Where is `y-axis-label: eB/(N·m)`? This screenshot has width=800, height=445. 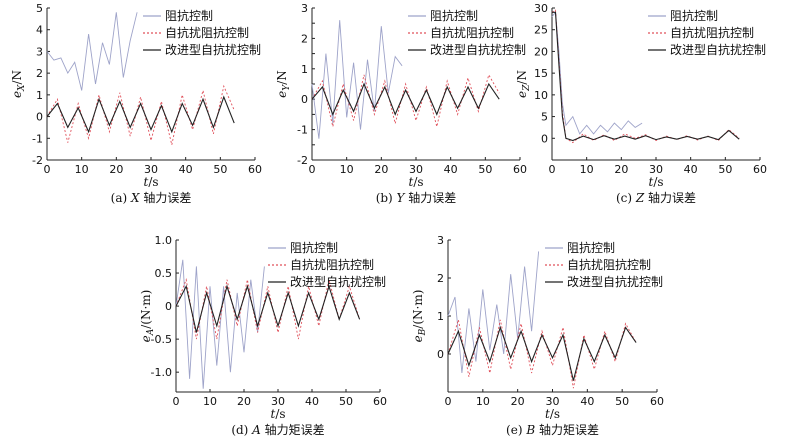 y-axis-label: eB/(N·m) is located at coordinates (419, 316).